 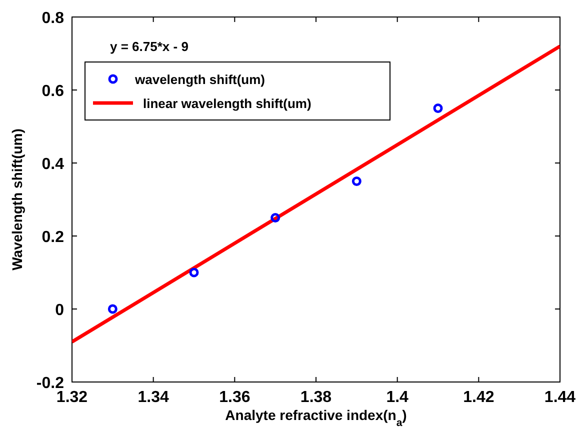 I want to click on x-tick-label: 1.44, so click(x=560, y=397).